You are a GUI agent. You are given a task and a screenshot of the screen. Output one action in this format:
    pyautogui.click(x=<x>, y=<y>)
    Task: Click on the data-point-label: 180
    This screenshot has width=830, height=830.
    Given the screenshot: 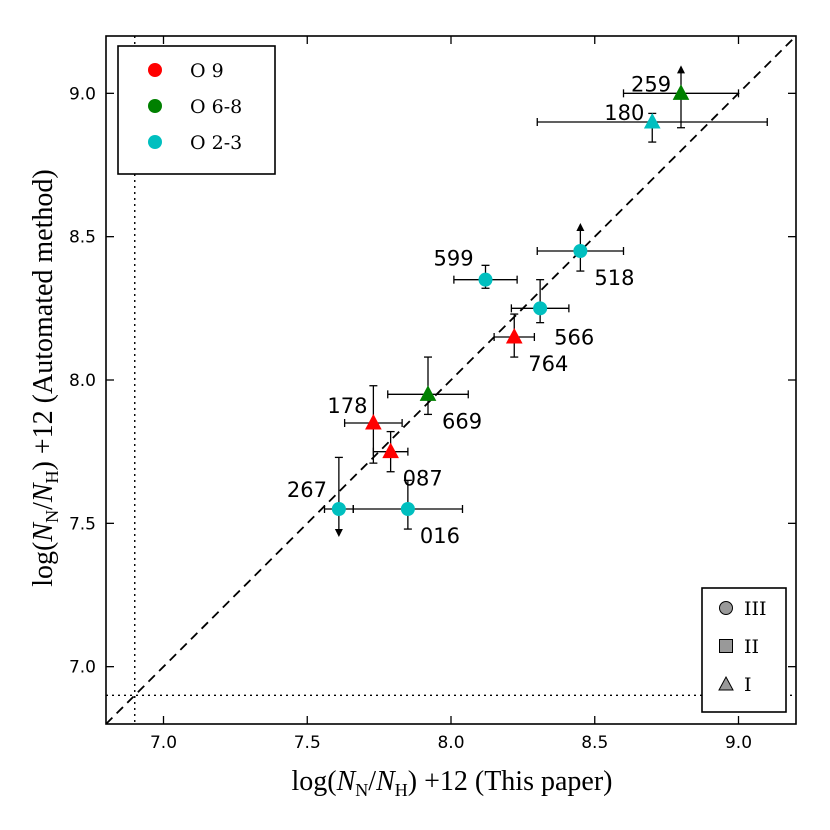 What is the action you would take?
    pyautogui.click(x=624, y=113)
    